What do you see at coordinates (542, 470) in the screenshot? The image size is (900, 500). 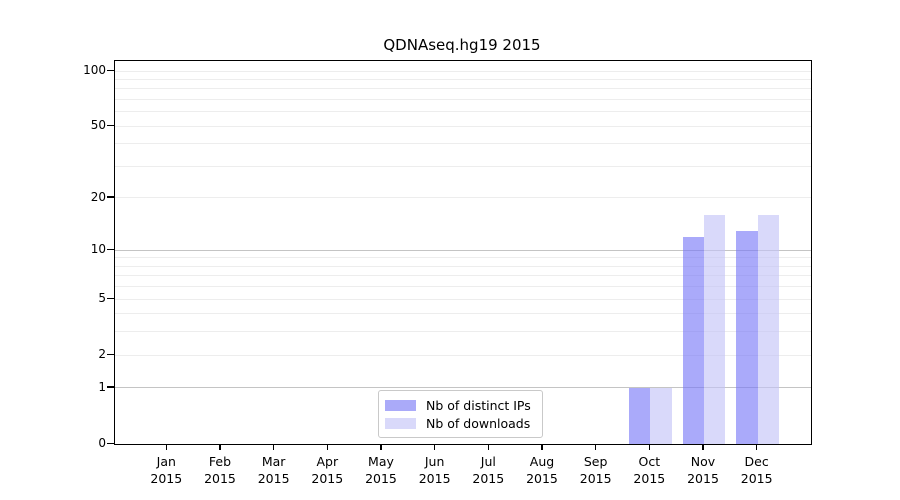 I see `x-tick-label-aug-2015: Aug 2015` at bounding box center [542, 470].